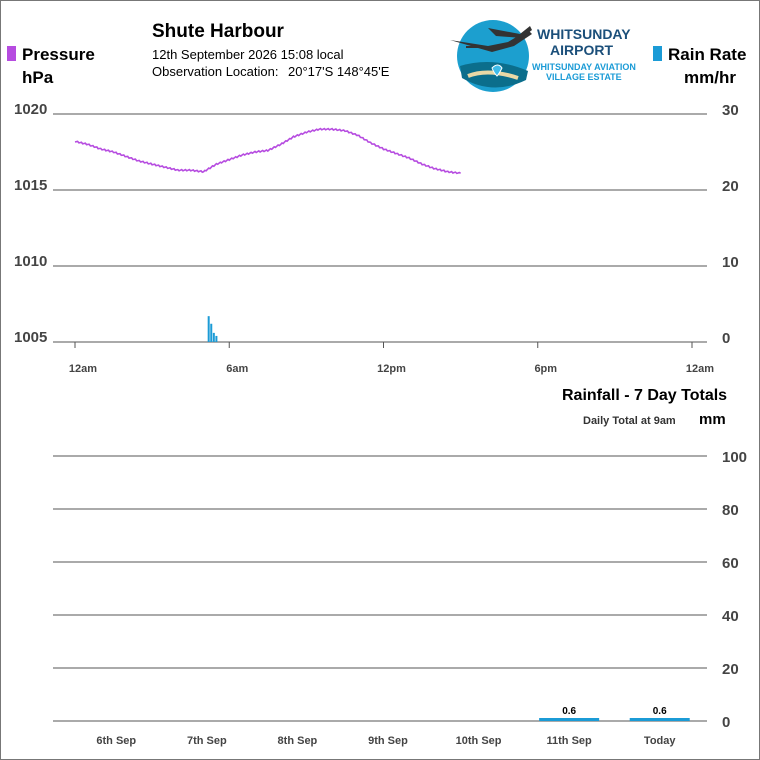 The width and height of the screenshot is (760, 760). Describe the element at coordinates (581, 50) in the screenshot. I see `logo-line2: AIRPORT` at that location.